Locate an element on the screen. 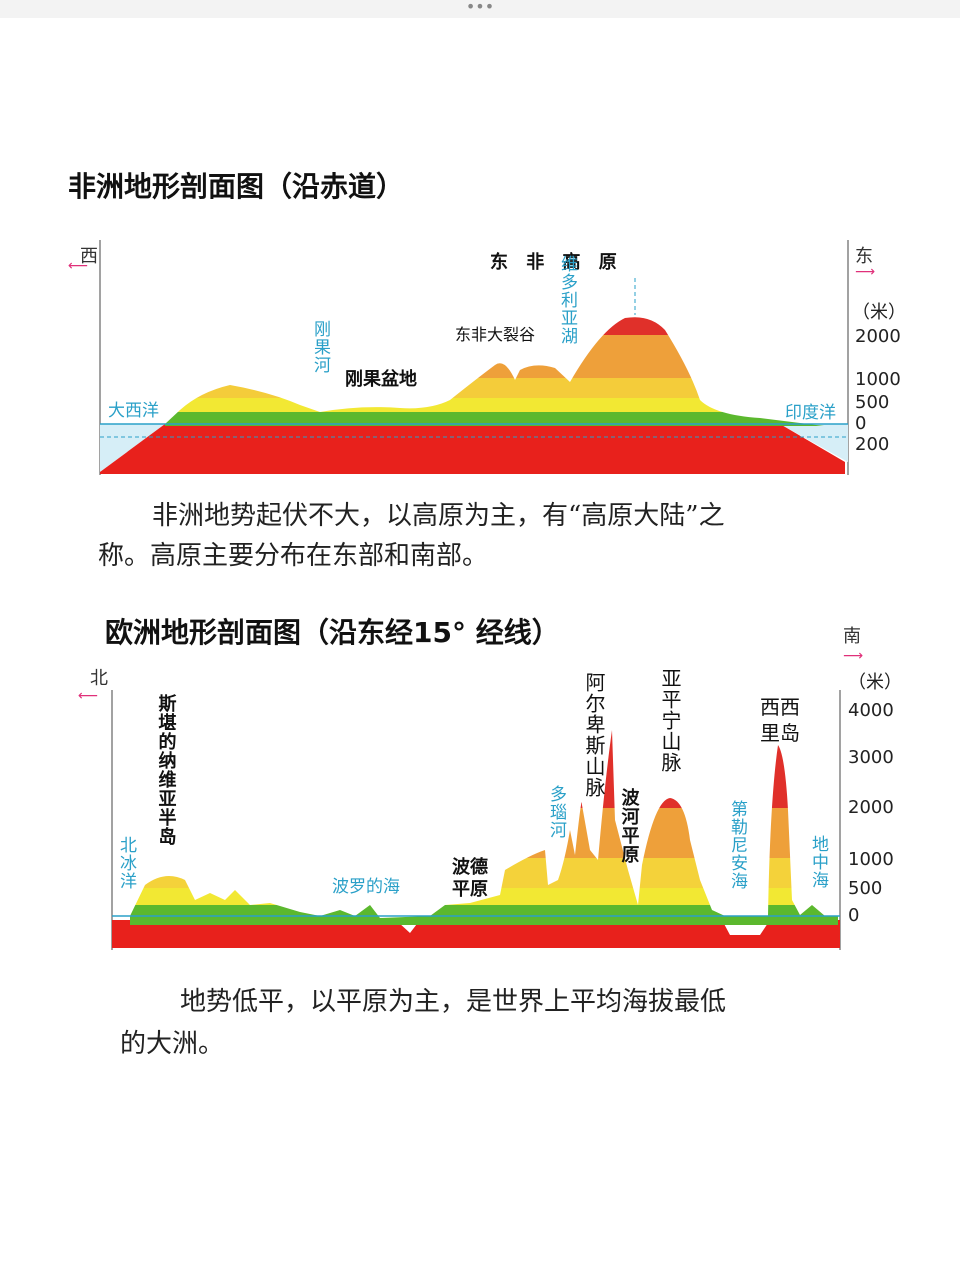 The image size is (960, 1284). sicily-label: 西西 is located at coordinates (780, 707).